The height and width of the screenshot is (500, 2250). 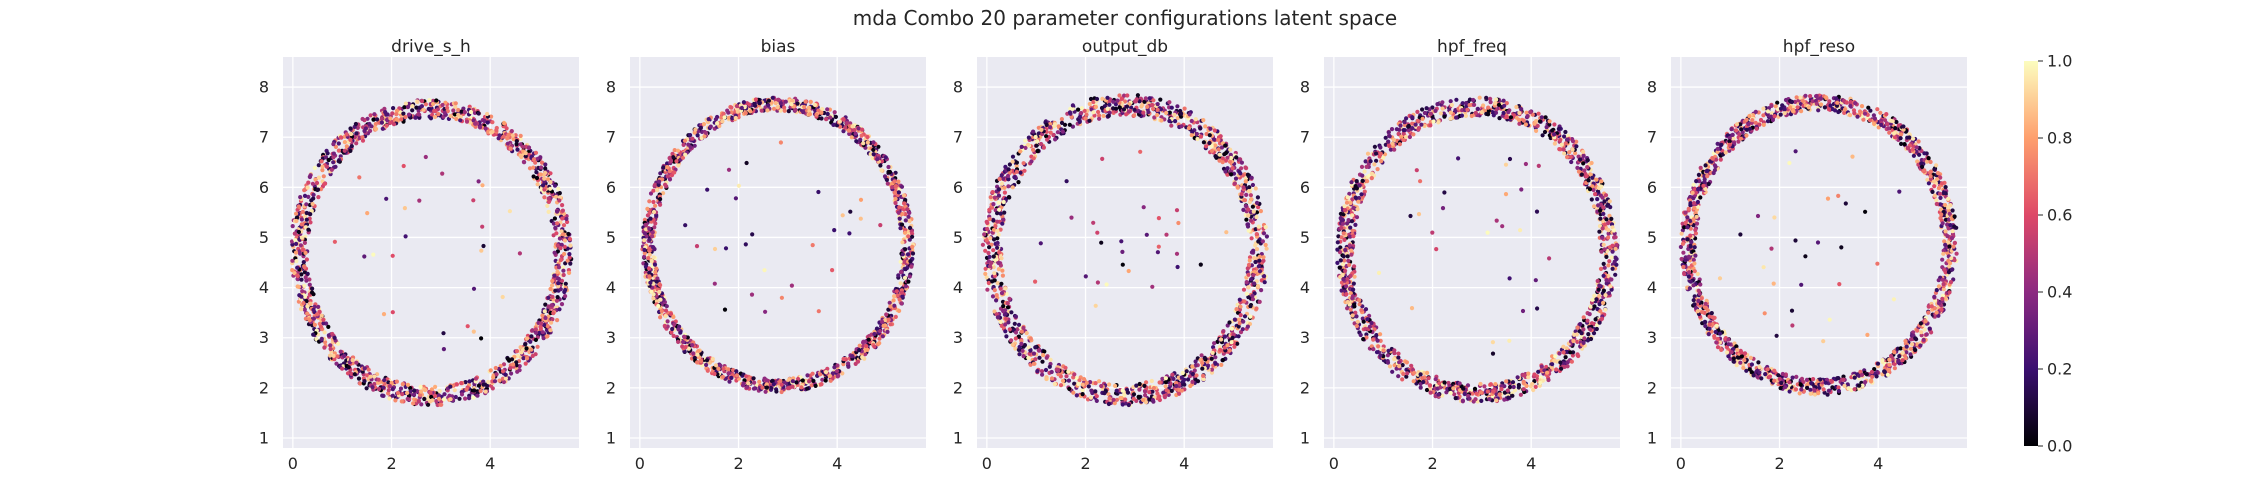 What do you see at coordinates (778, 47) in the screenshot?
I see `subplot-title: bias` at bounding box center [778, 47].